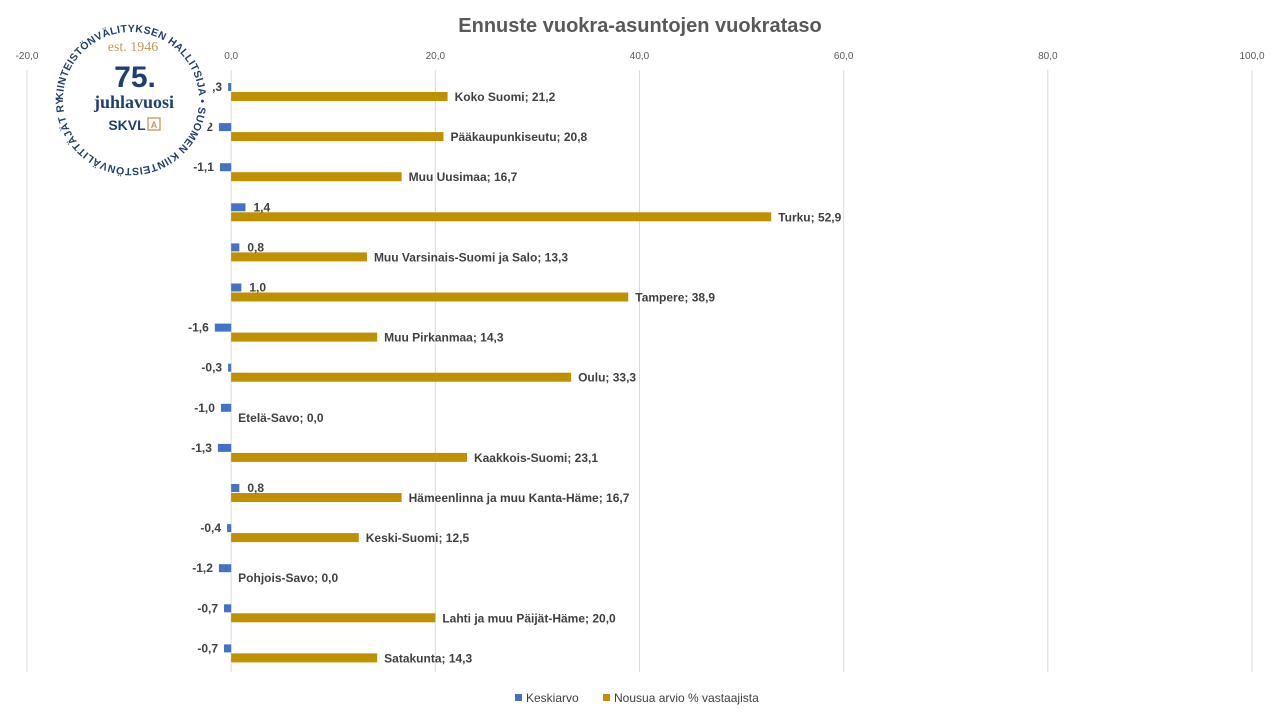 Image resolution: width=1280 pixels, height=720 pixels. I want to click on legend-label-keskiarvo: Keskiarvo, so click(552, 698).